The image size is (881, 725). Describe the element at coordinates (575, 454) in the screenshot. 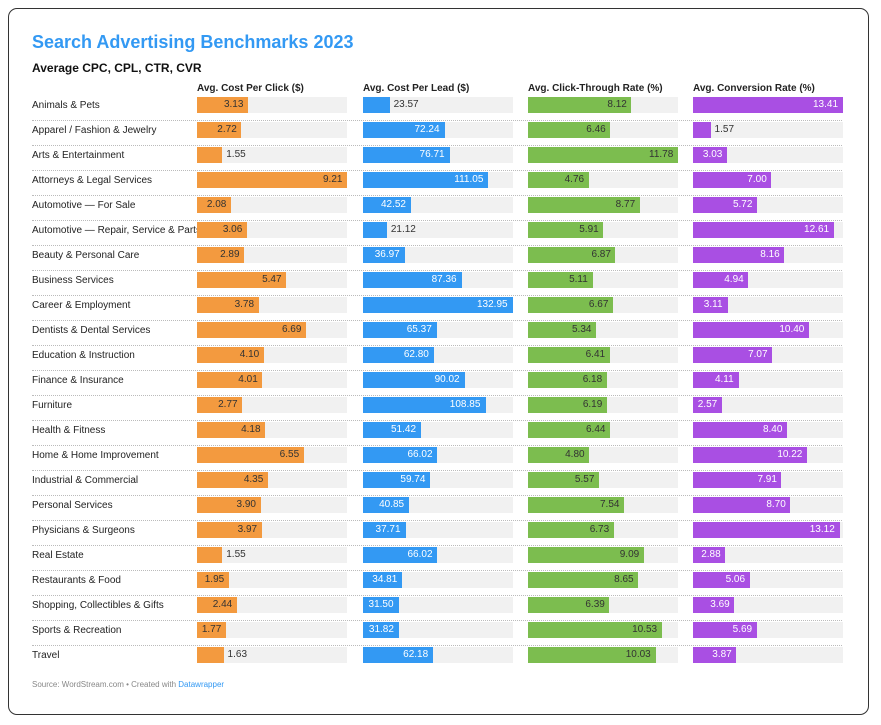

I see `data-label: 4.80` at that location.